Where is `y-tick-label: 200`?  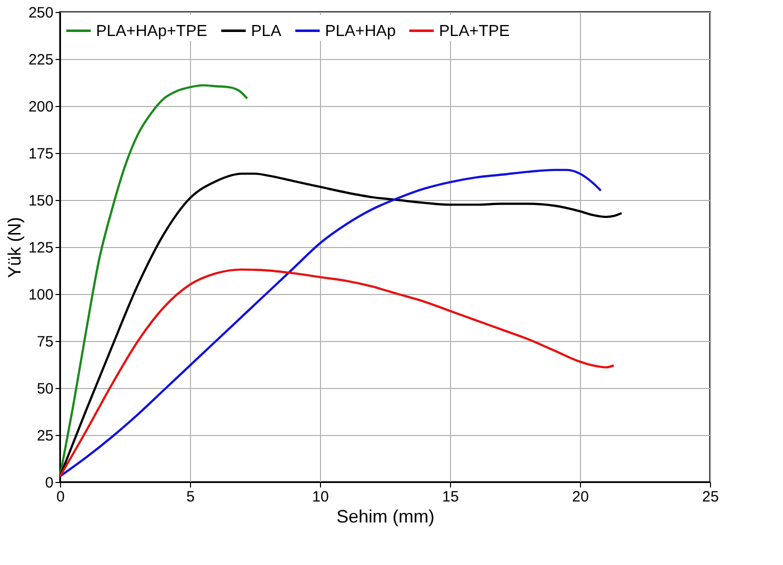
y-tick-label: 200 is located at coordinates (41, 107).